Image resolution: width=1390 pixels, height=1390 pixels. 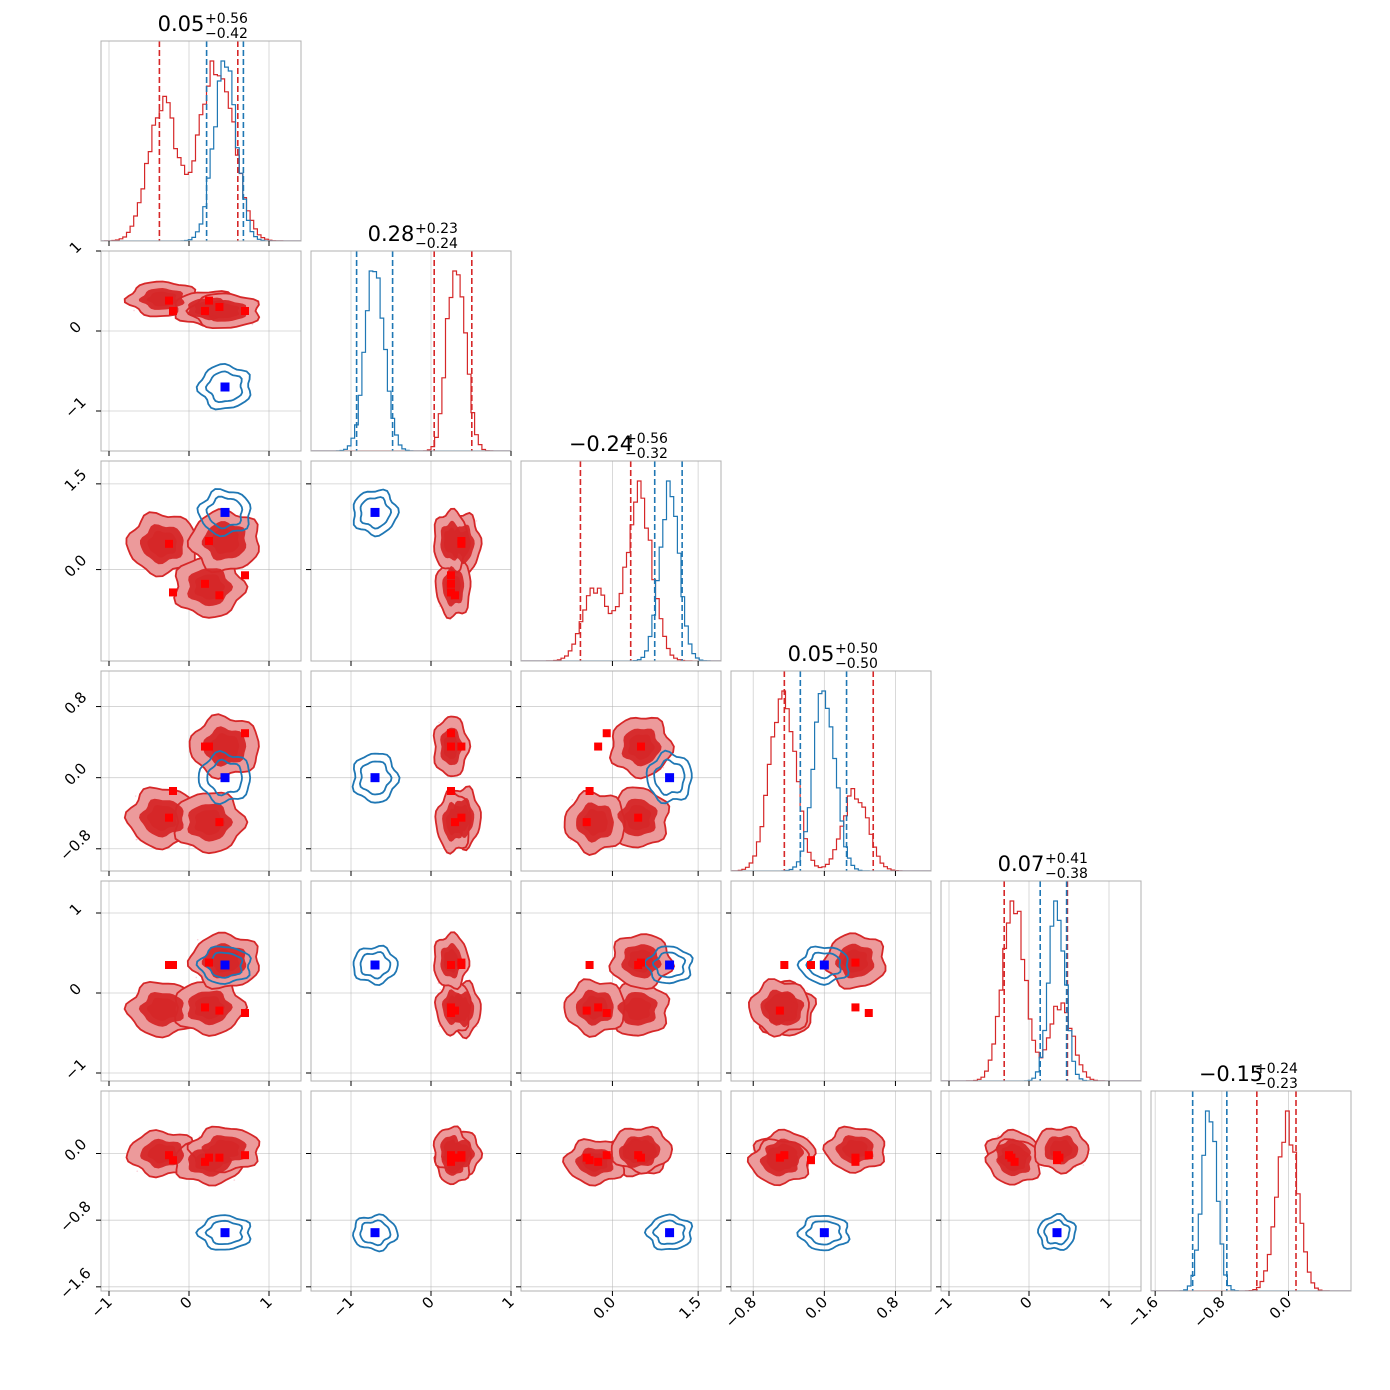 What do you see at coordinates (391, 234) in the screenshot?
I see `param-title-1: 0.28` at bounding box center [391, 234].